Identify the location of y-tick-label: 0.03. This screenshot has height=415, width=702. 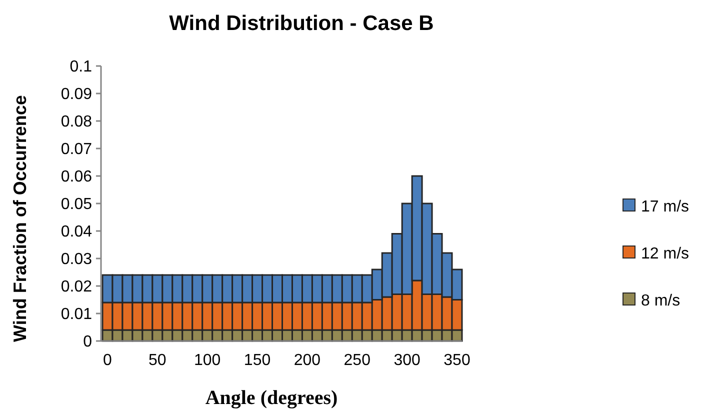
(76, 259).